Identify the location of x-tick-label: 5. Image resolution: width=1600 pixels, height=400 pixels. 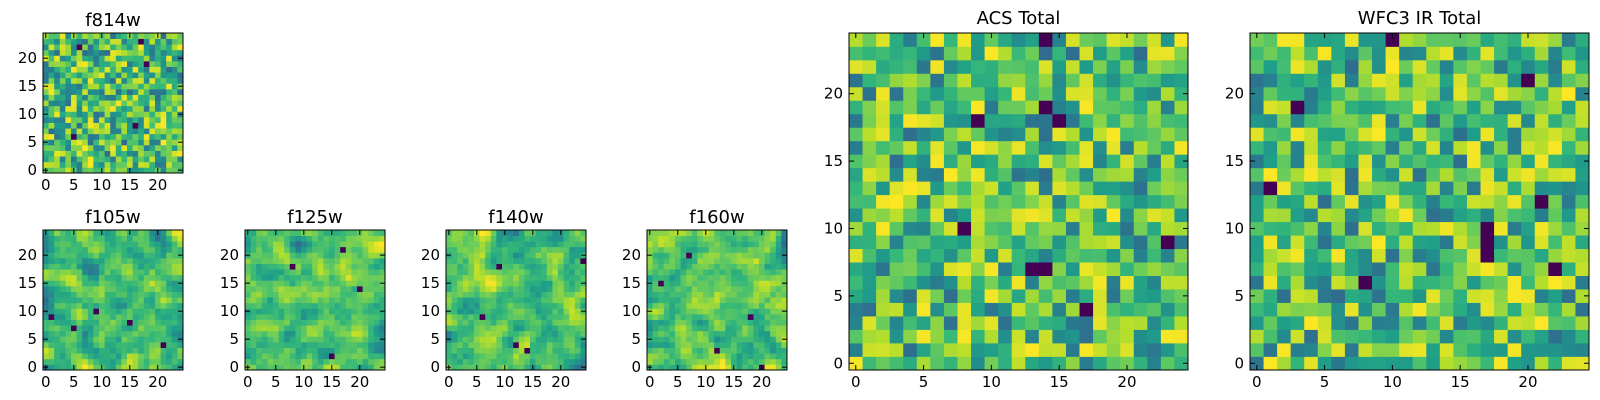
(74, 185).